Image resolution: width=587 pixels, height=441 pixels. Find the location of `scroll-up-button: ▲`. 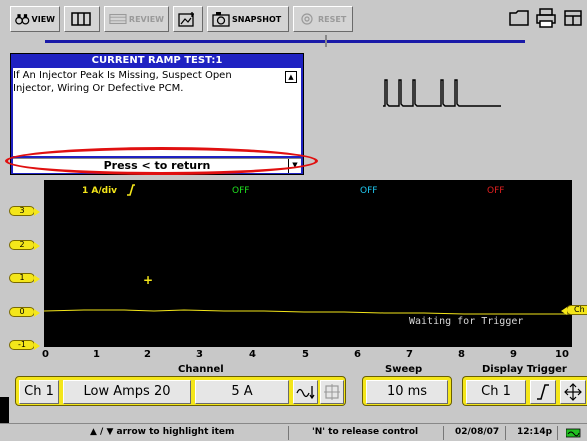

scroll-up-button: ▲ is located at coordinates (291, 77).